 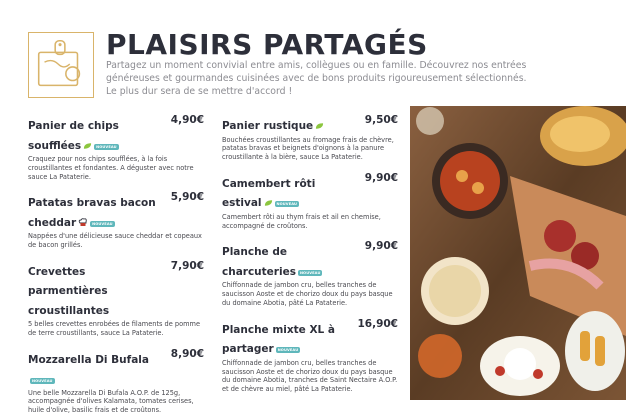 I want to click on item-name: Patatas bravas bacon cheddar, so click(x=92, y=213).